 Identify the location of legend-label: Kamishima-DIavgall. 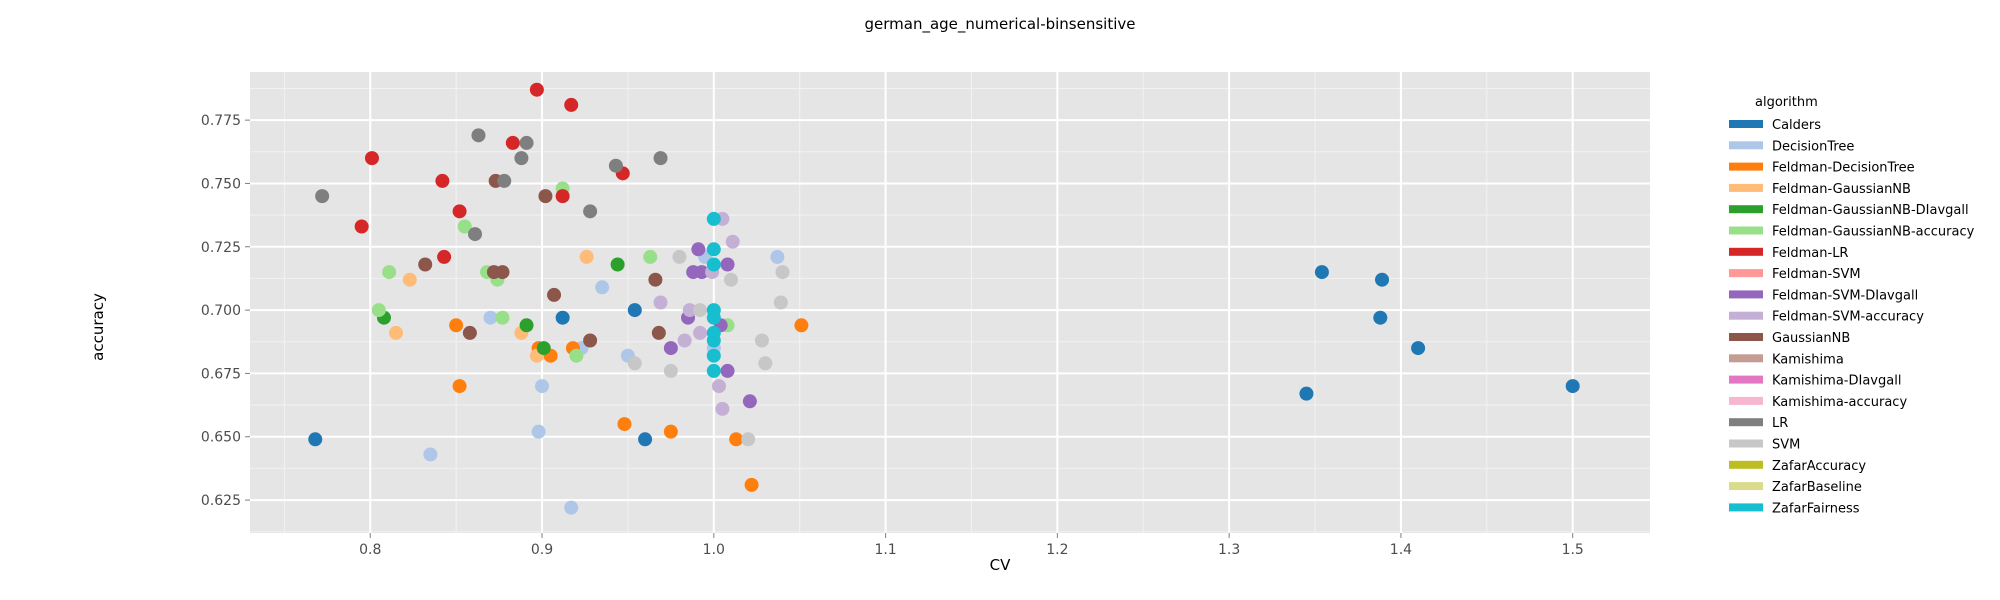
(1836, 381).